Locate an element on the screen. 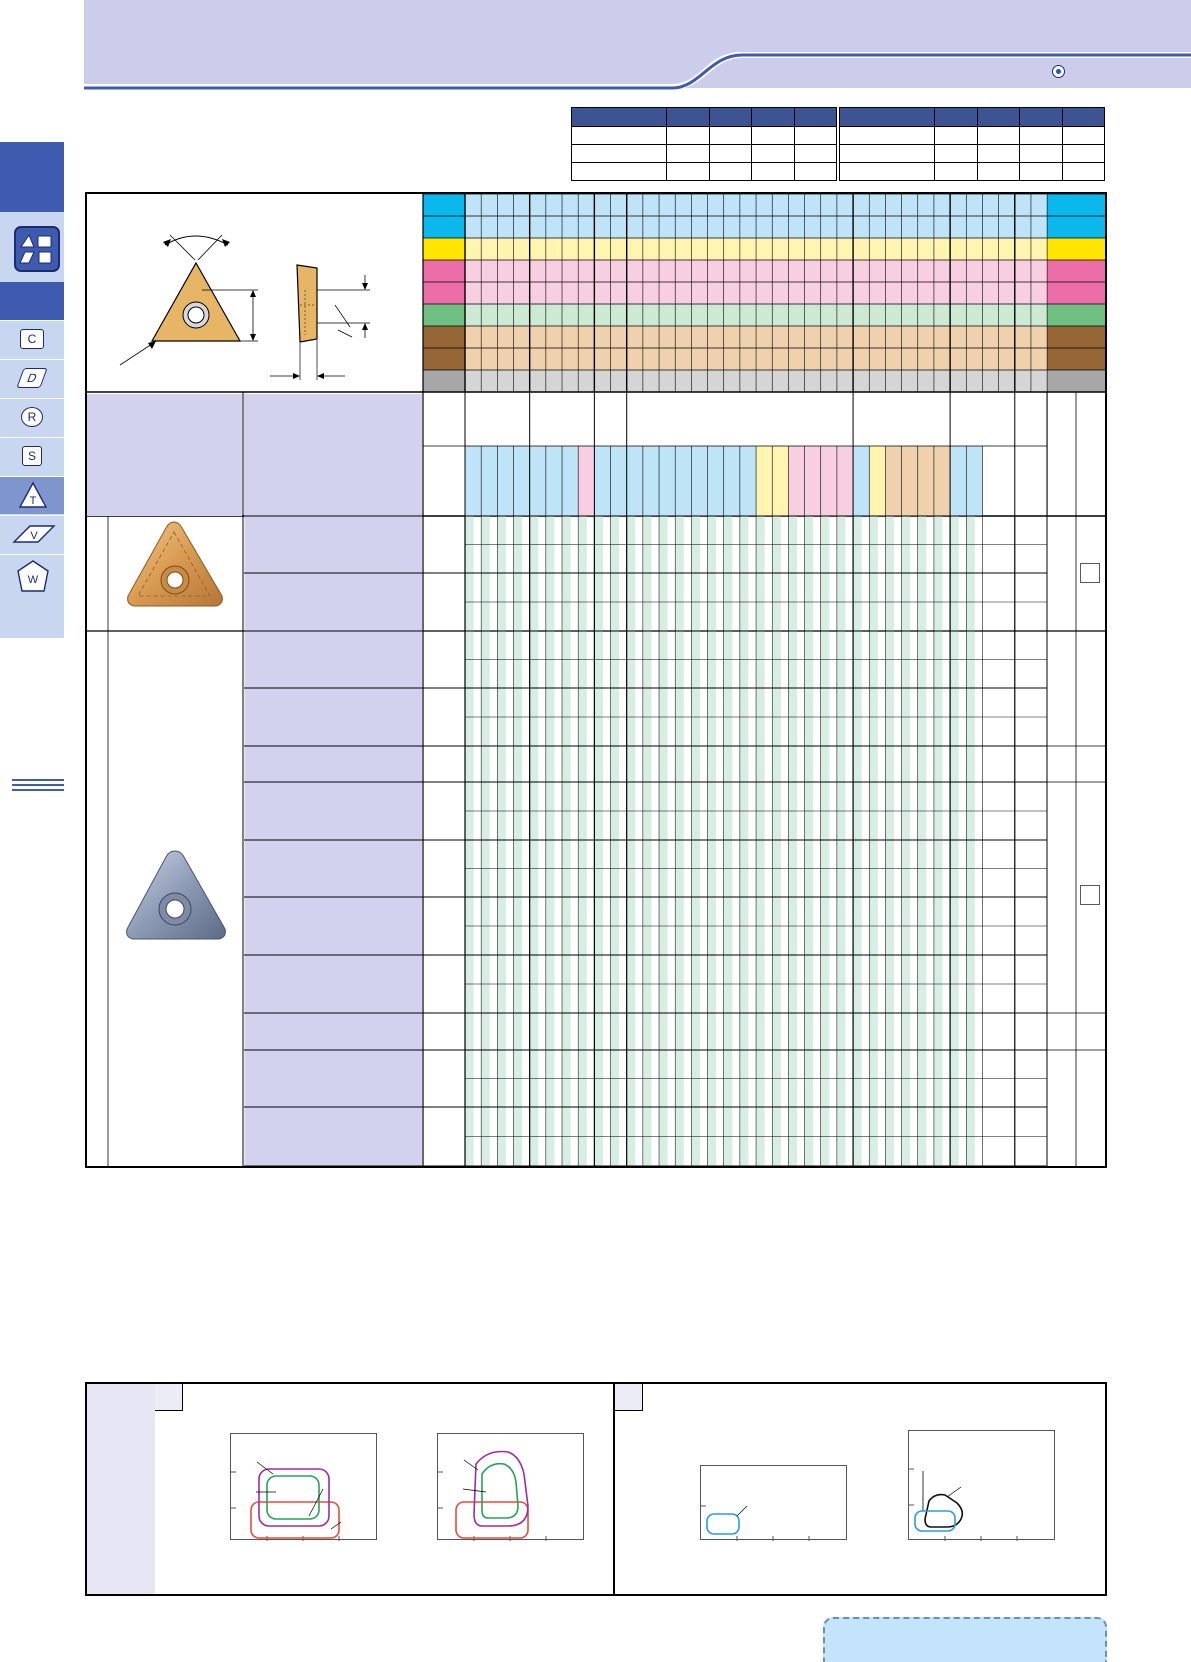 The width and height of the screenshot is (1191, 1662). insert-shapes-icon is located at coordinates (37, 249).